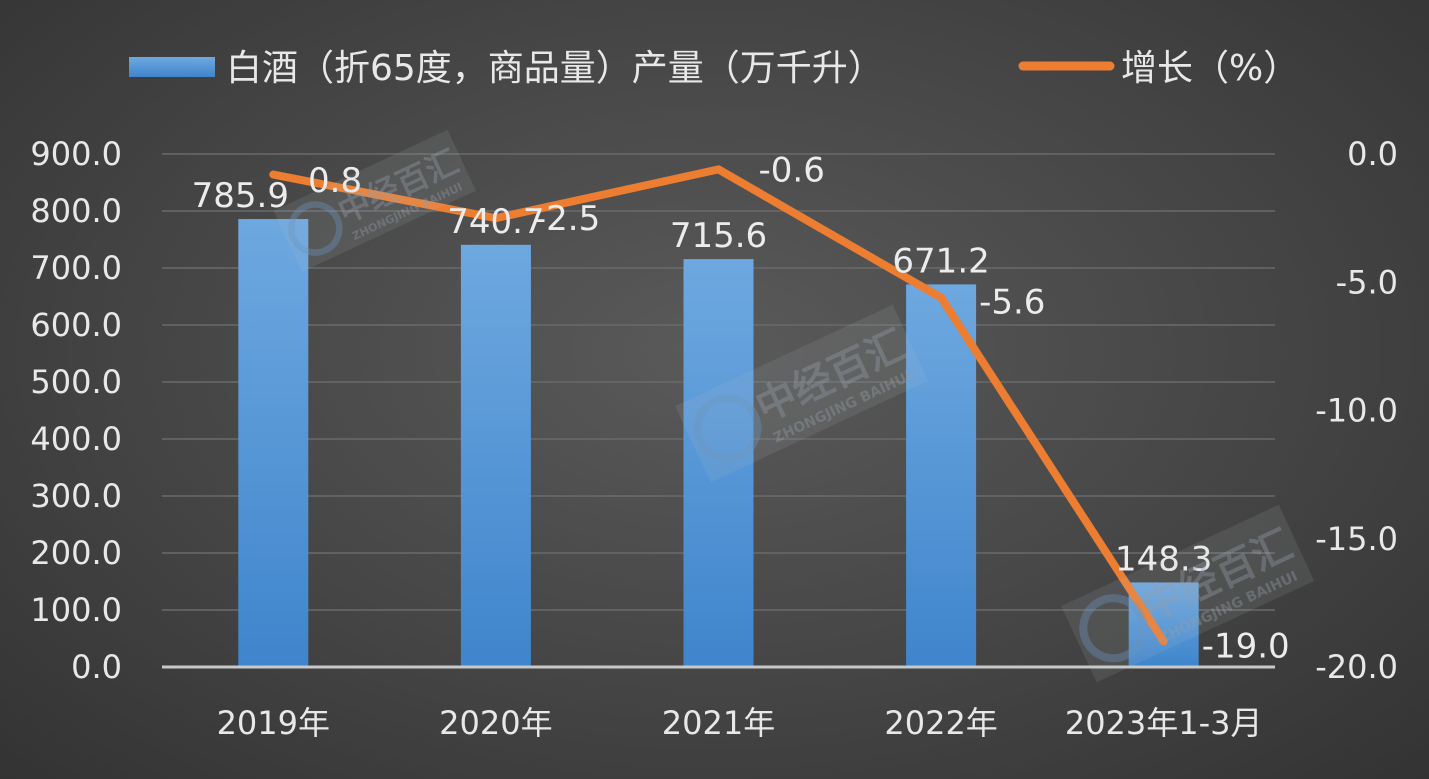  Describe the element at coordinates (76, 154) in the screenshot. I see `y-left-tick-label: 900.0` at that location.